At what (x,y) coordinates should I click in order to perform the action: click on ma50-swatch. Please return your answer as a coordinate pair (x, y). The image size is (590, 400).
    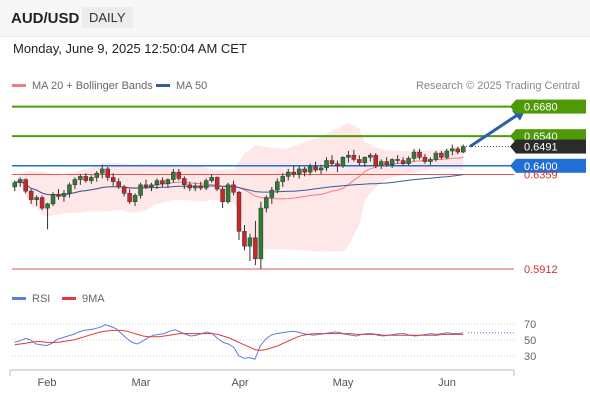
    Looking at the image, I should click on (163, 85).